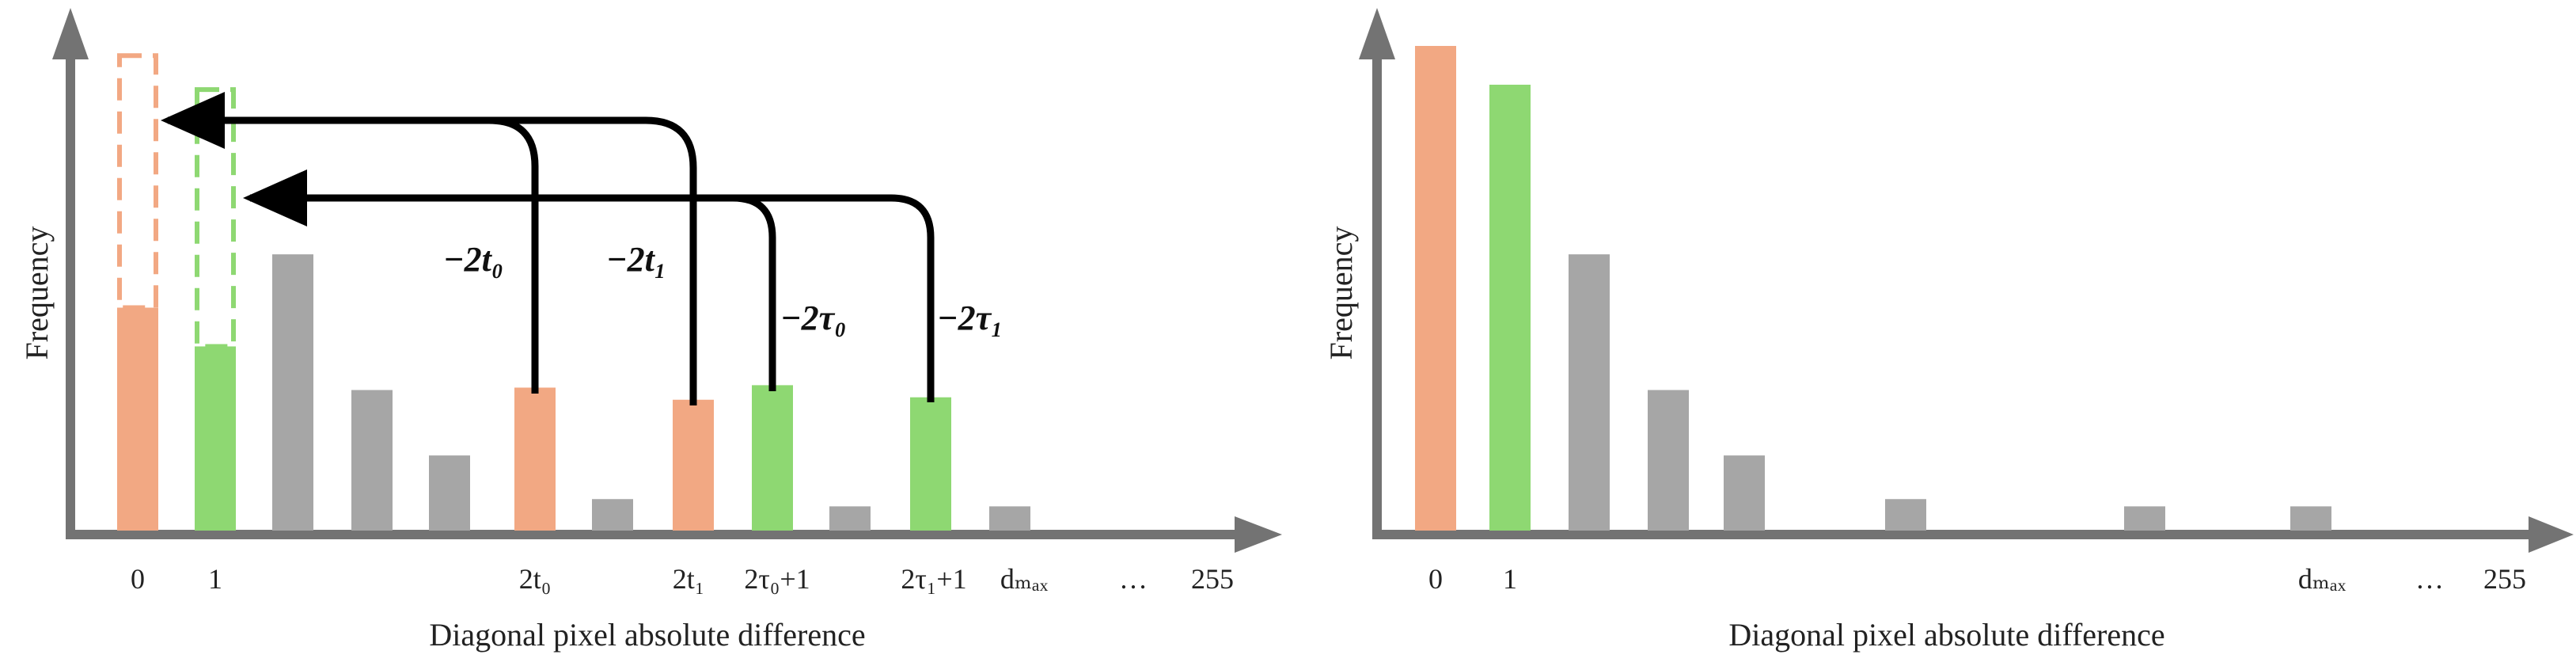 This screenshot has height=666, width=2576. Describe the element at coordinates (514, 260) in the screenshot. I see `shift-arrow-2t1` at that location.